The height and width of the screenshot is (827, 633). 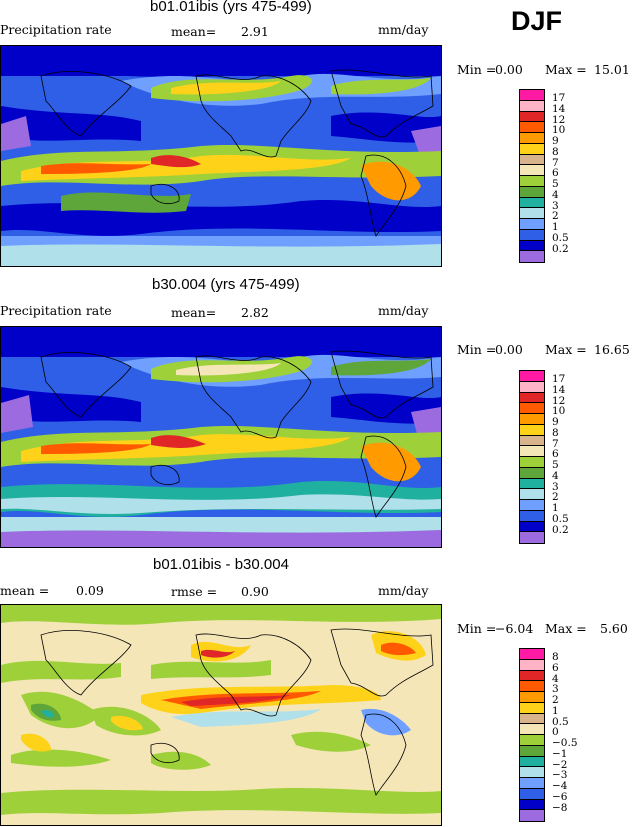 What do you see at coordinates (560, 786) in the screenshot?
I see `colorbar-level-label: −4` at bounding box center [560, 786].